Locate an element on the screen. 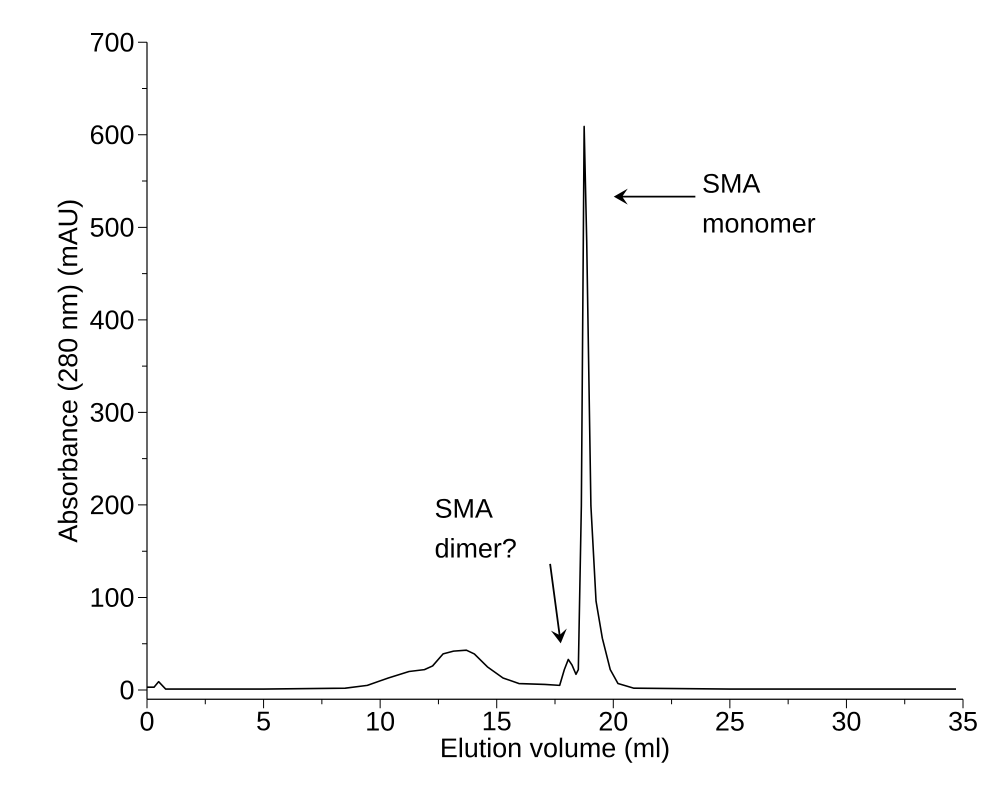 This screenshot has width=993, height=807. x-tick-label: 35 is located at coordinates (963, 721).